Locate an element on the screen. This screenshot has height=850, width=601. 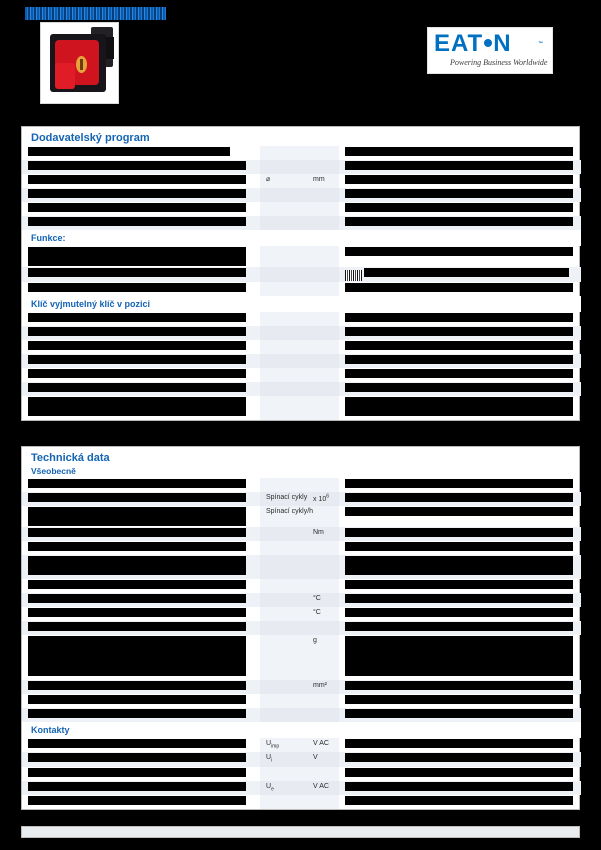
table-row: °C is located at coordinates (301, 600).